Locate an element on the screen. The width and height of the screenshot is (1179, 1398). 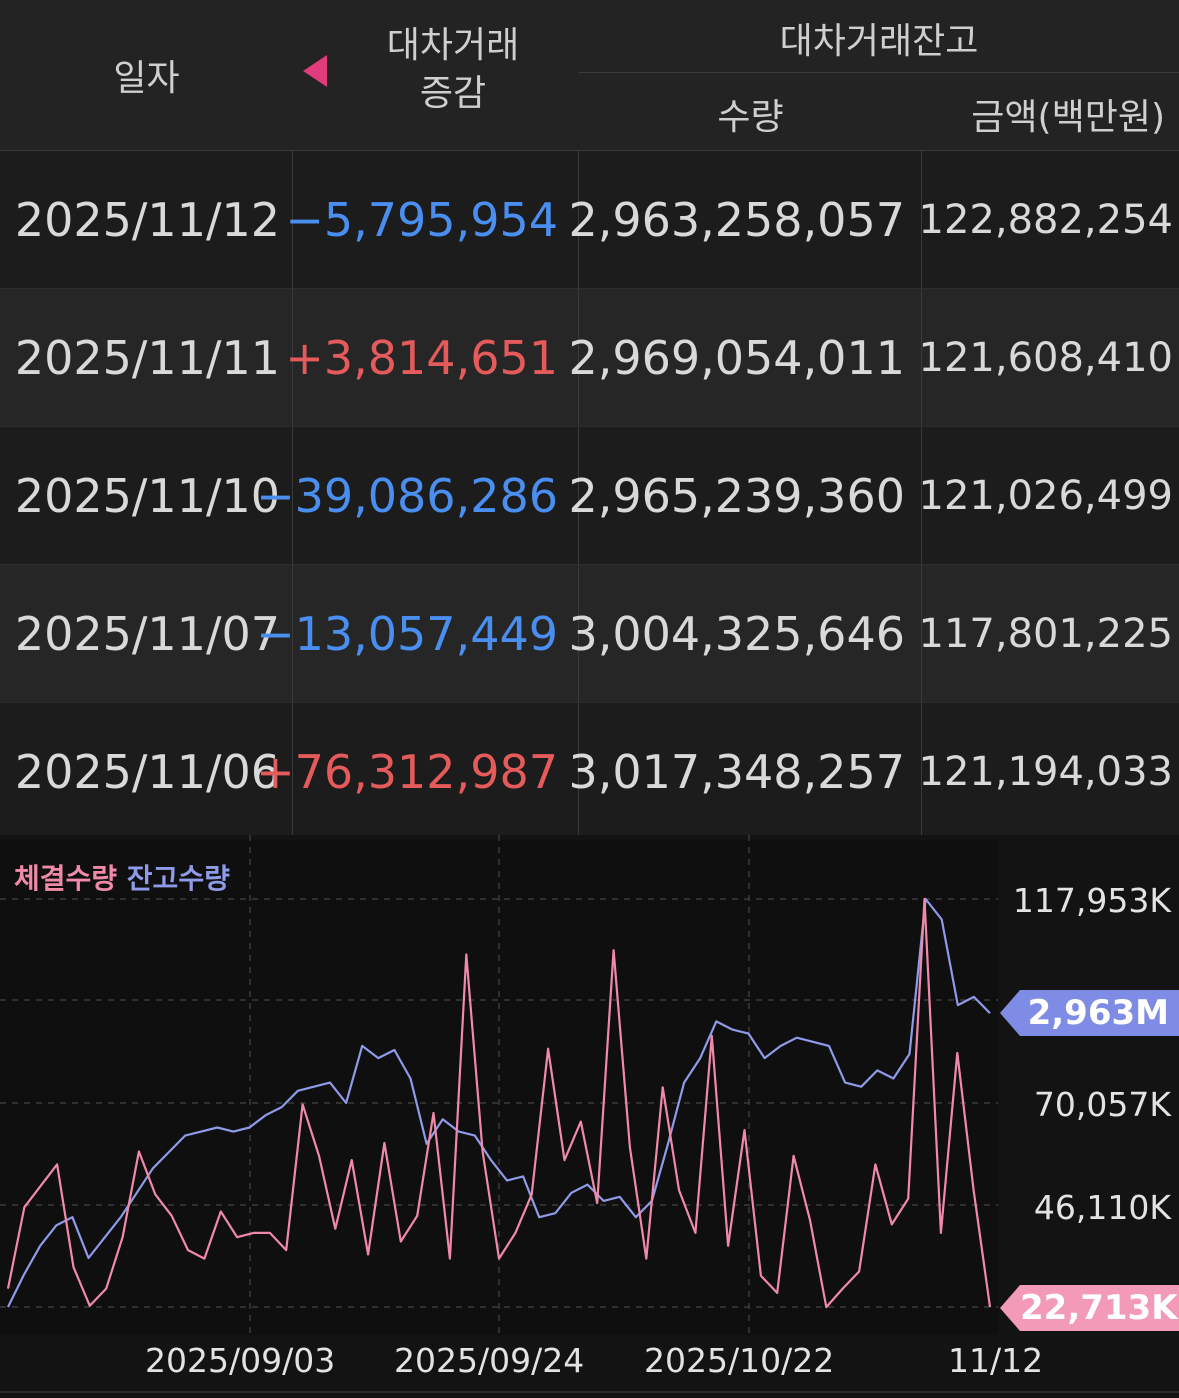
x-tick-label: 2025/10/22 is located at coordinates (739, 1360).